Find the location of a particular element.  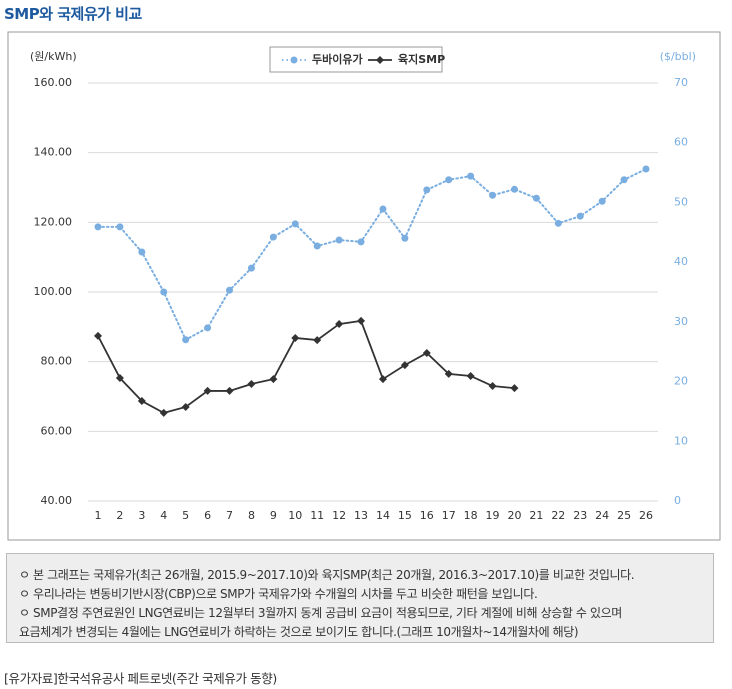

y-tick-label: 40.00 is located at coordinates (57, 500).